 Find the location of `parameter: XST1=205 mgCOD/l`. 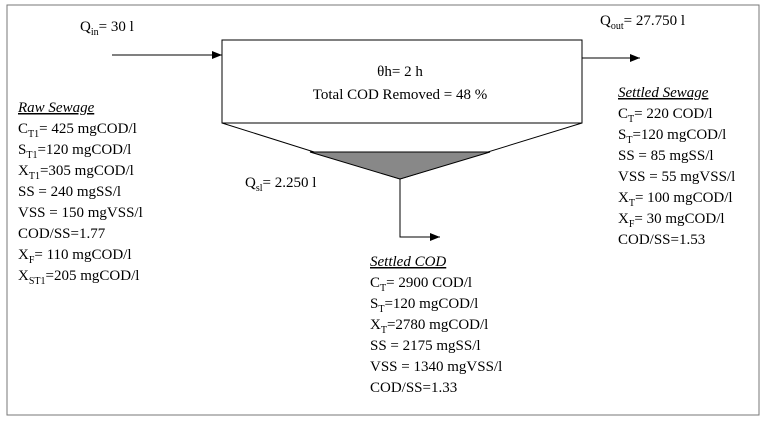

parameter: XST1=205 mgCOD/l is located at coordinates (78, 277).